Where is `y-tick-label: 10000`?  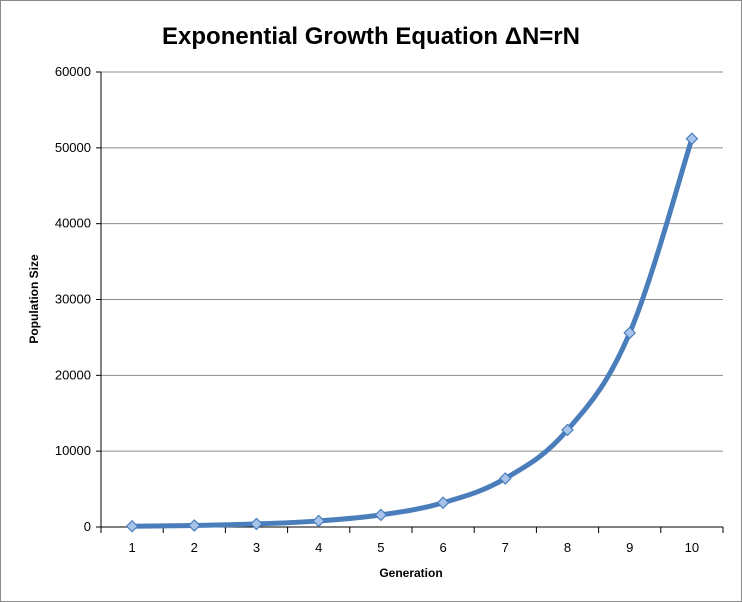 y-tick-label: 10000 is located at coordinates (73, 450).